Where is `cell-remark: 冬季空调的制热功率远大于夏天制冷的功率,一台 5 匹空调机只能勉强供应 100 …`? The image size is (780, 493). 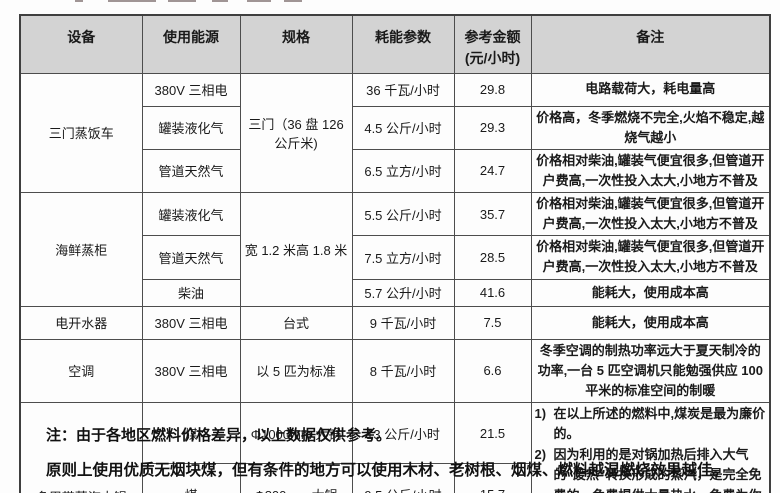 cell-remark: 冬季空调的制热功率远大于夏天制冷的功率,一台 5 匹空调机只能勉强供应 100 … is located at coordinates (650, 371).